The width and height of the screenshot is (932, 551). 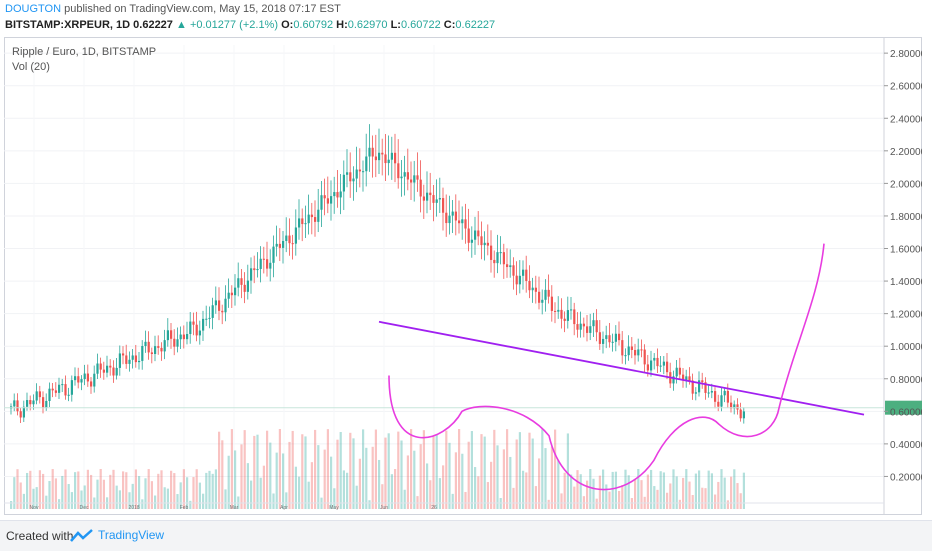 What do you see at coordinates (153, 25) in the screenshot?
I see `last-price: 0.62227` at bounding box center [153, 25].